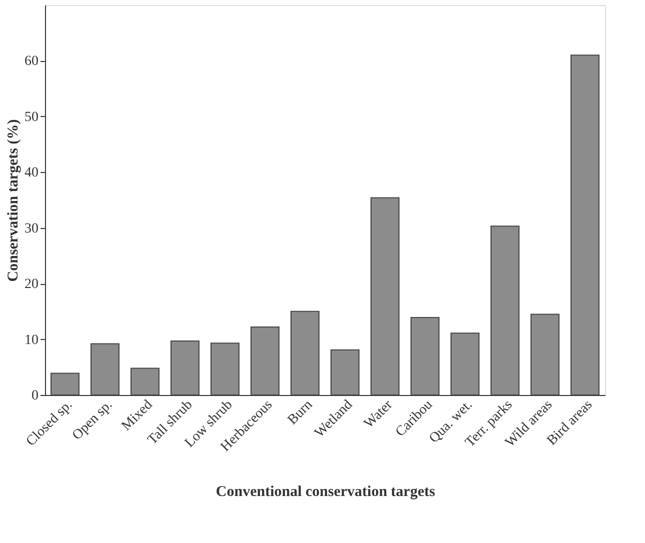  Describe the element at coordinates (31, 340) in the screenshot. I see `y-tick-label: 10` at that location.